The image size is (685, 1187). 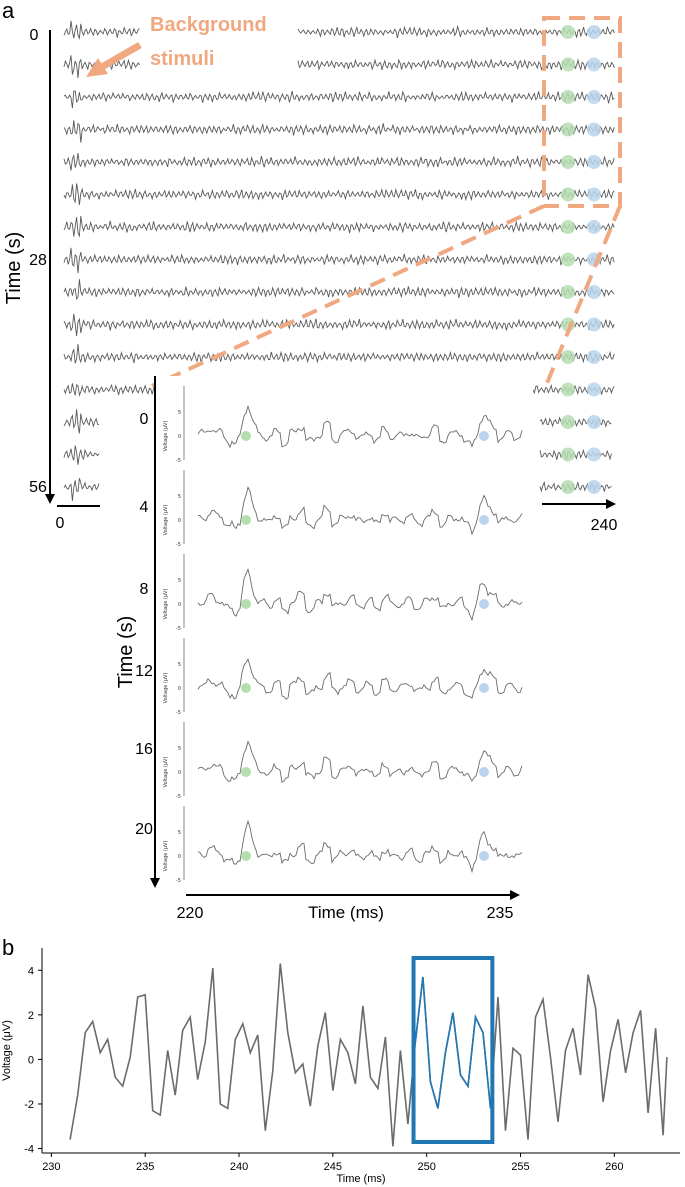 What do you see at coordinates (604, 525) in the screenshot?
I see `panel-a-xtick-240: 240` at bounding box center [604, 525].